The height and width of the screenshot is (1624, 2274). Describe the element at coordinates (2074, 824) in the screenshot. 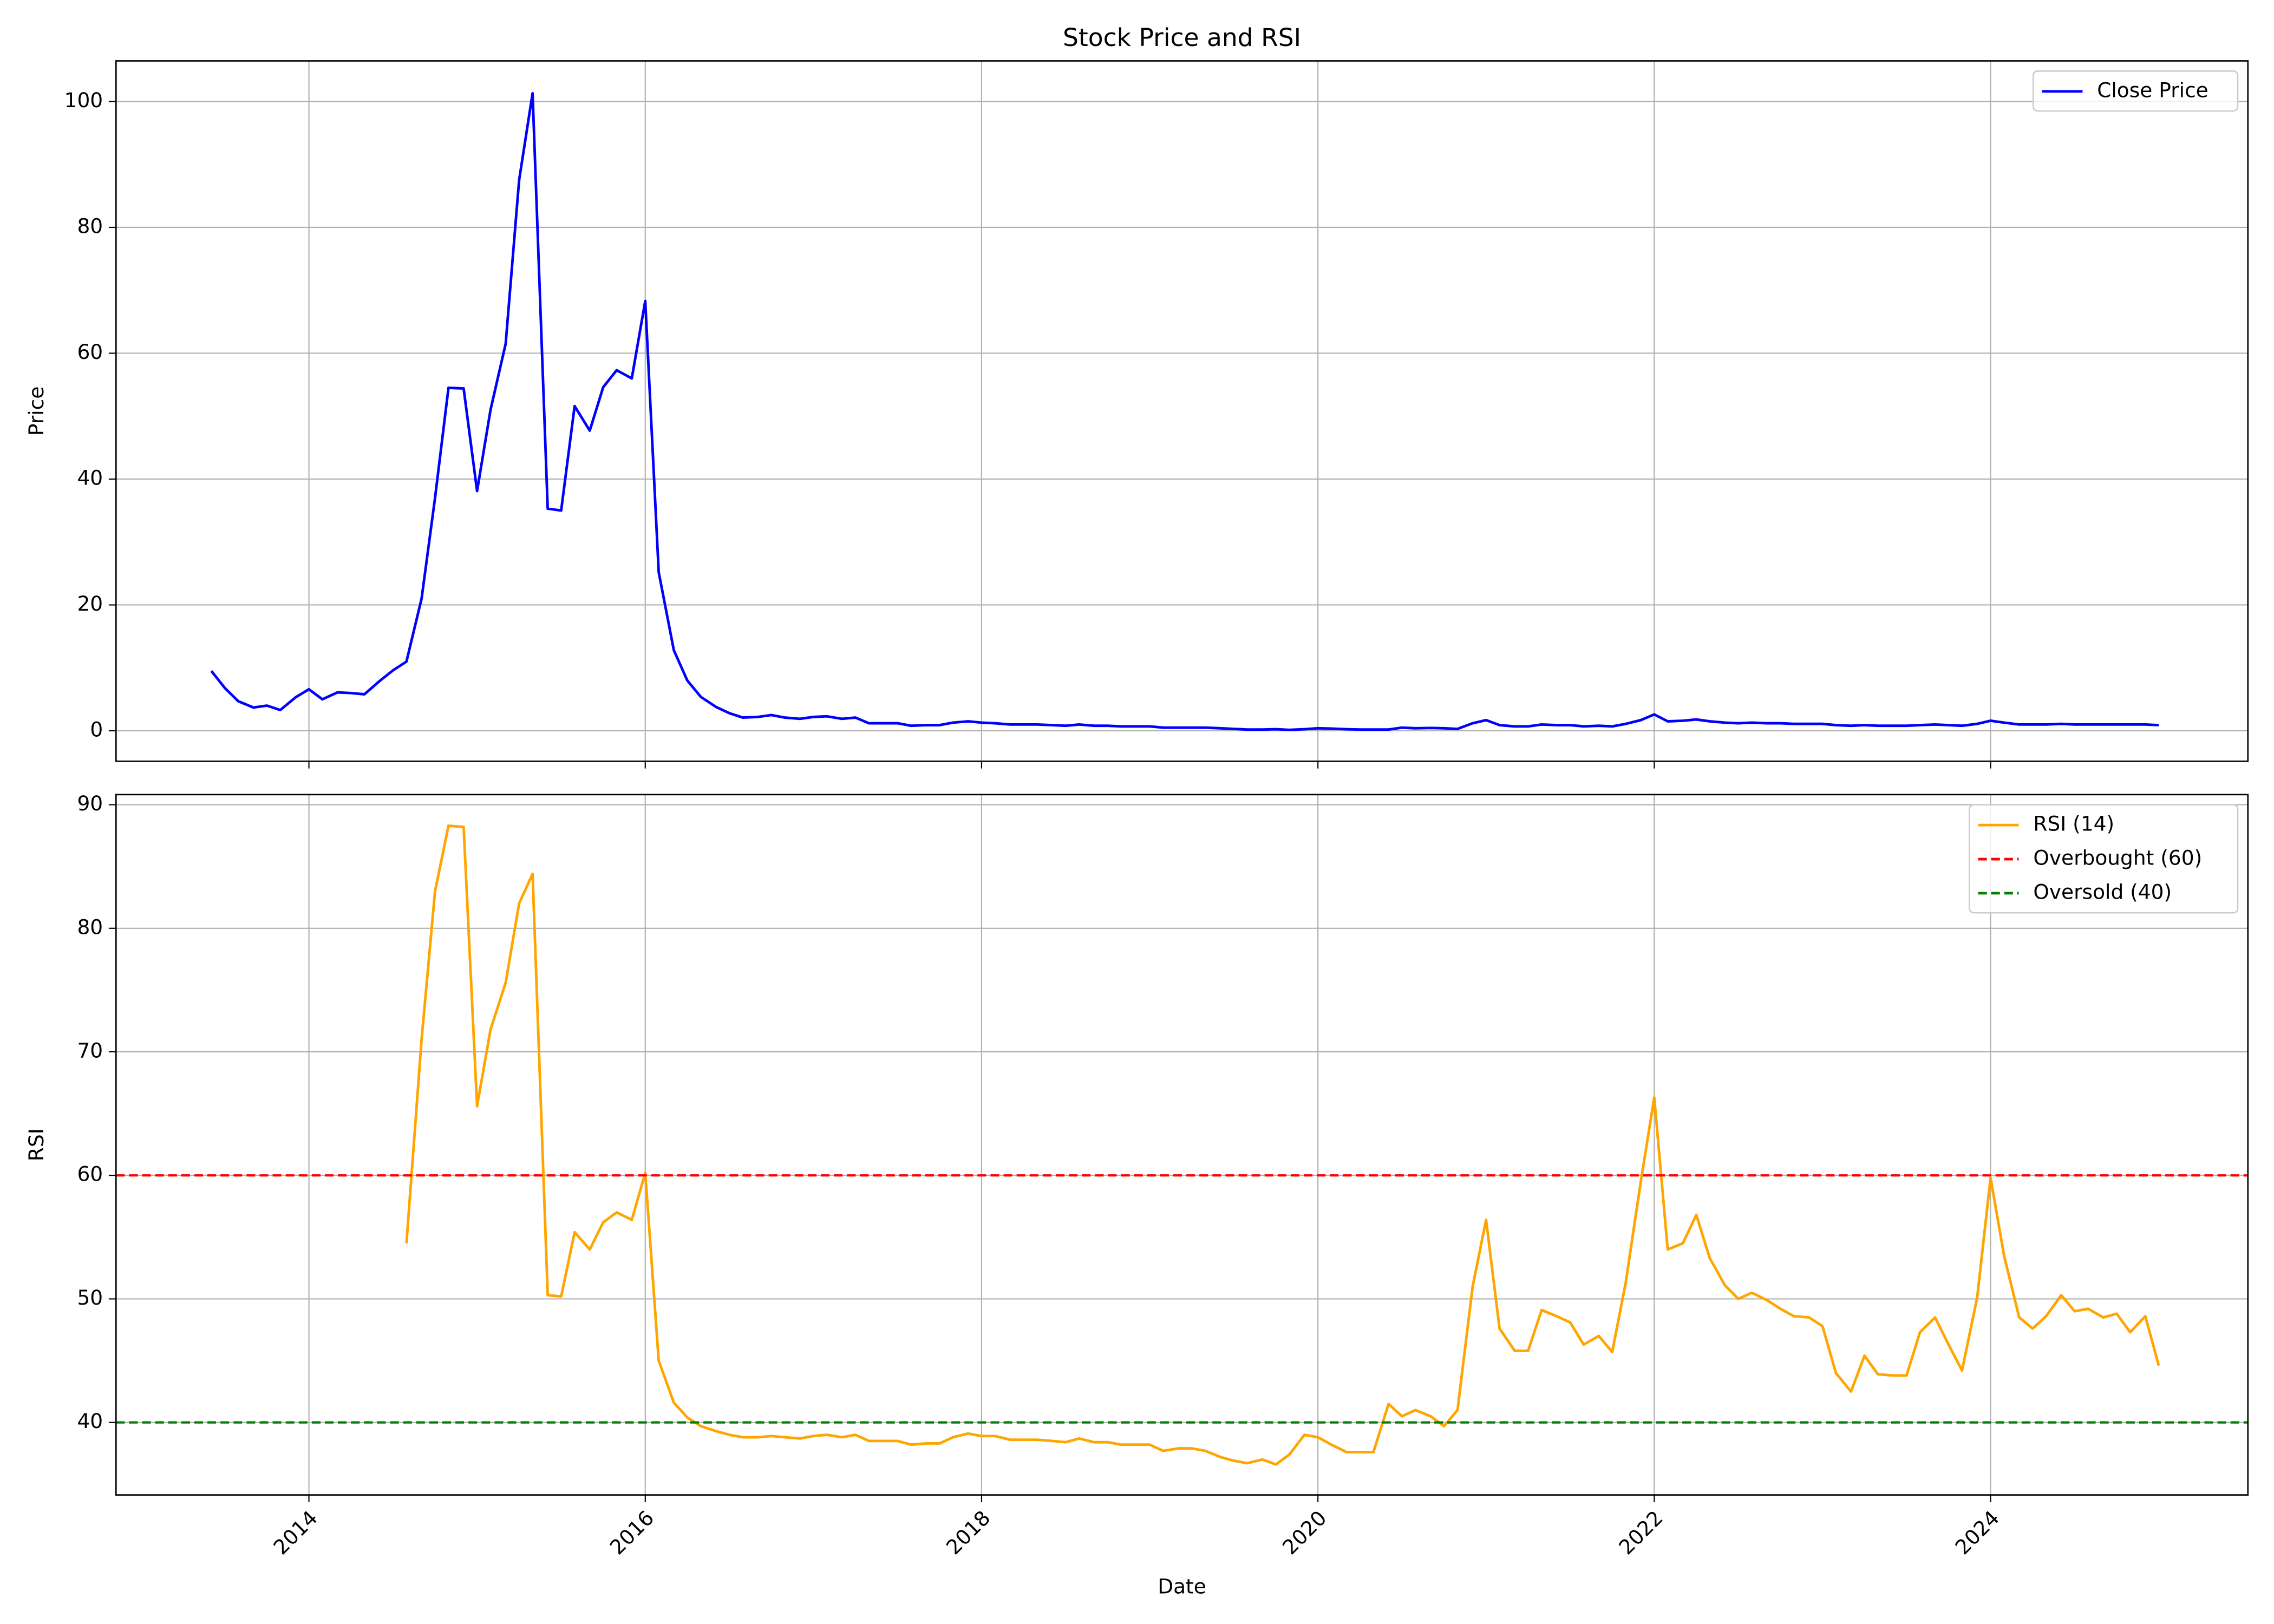

I see `legend-label: RSI (14)` at that location.